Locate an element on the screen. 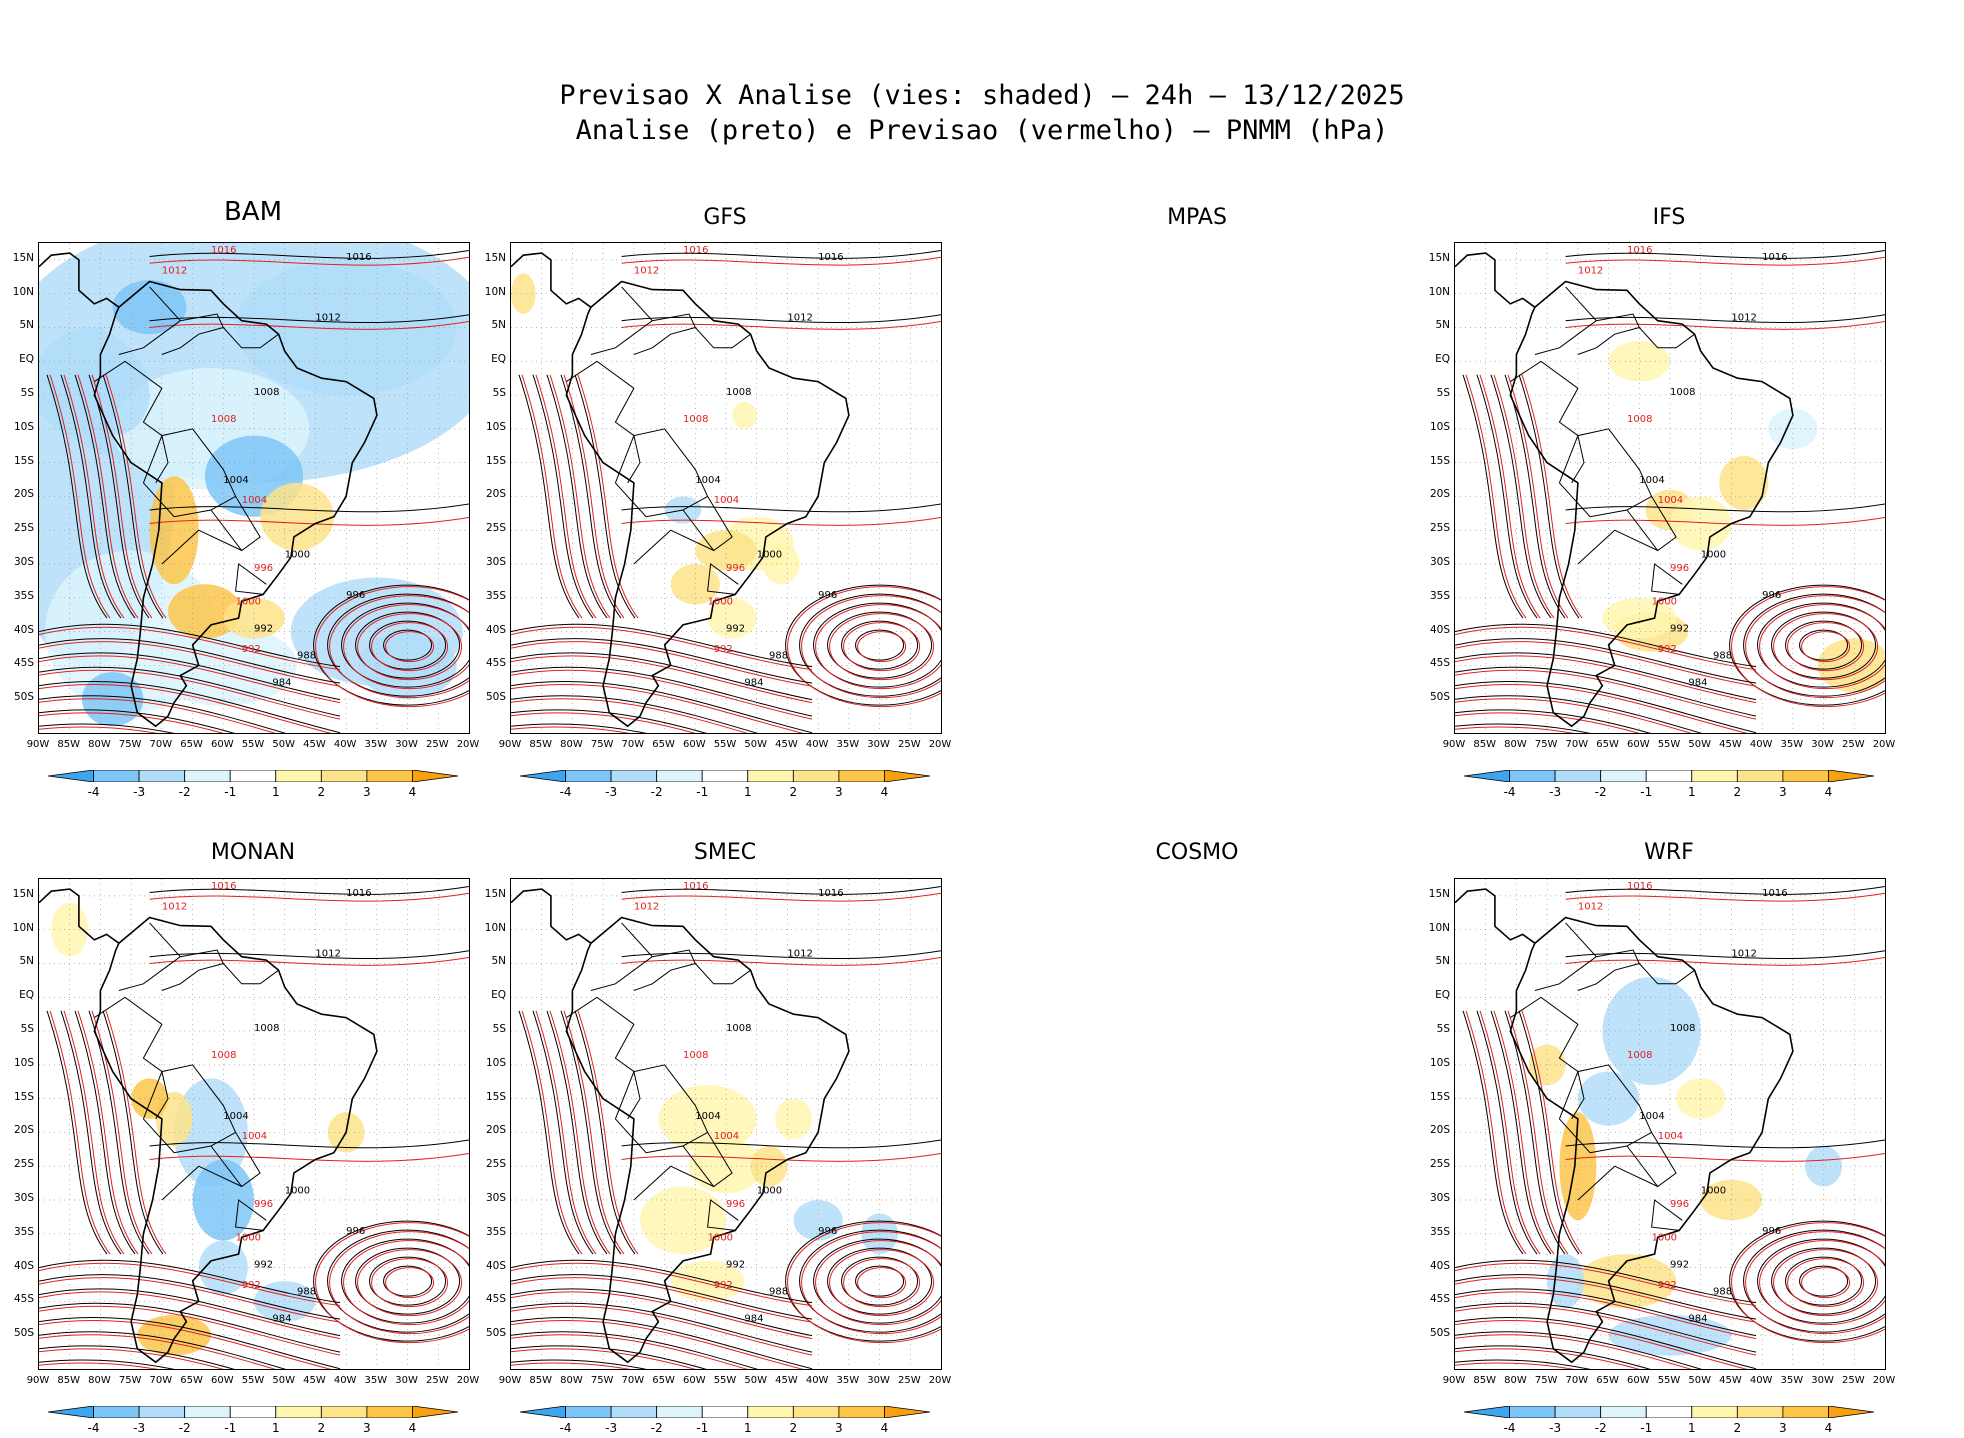  longitude-label: 35W is located at coordinates (376, 744).